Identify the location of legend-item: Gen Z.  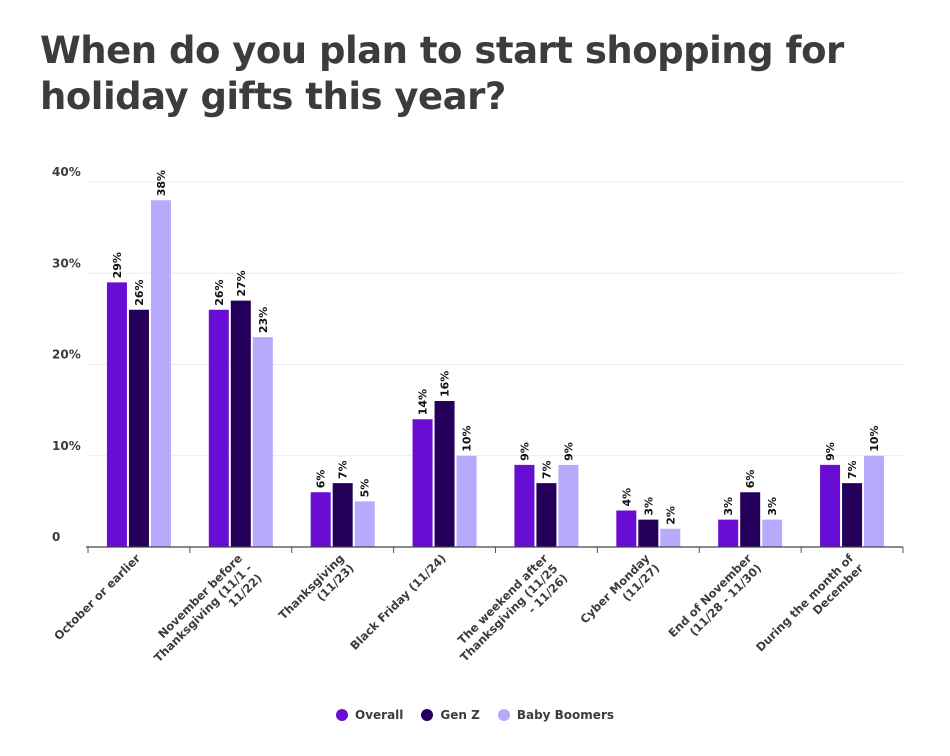
(450, 715).